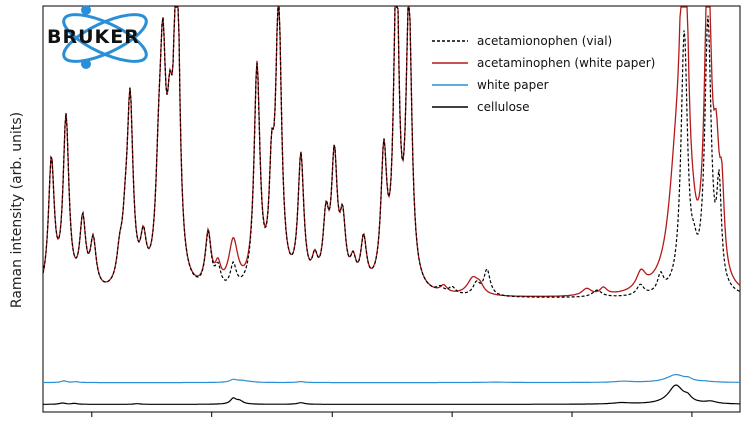  I want to click on y-axis-label: Raman intensity (arb. units), so click(17, 210).